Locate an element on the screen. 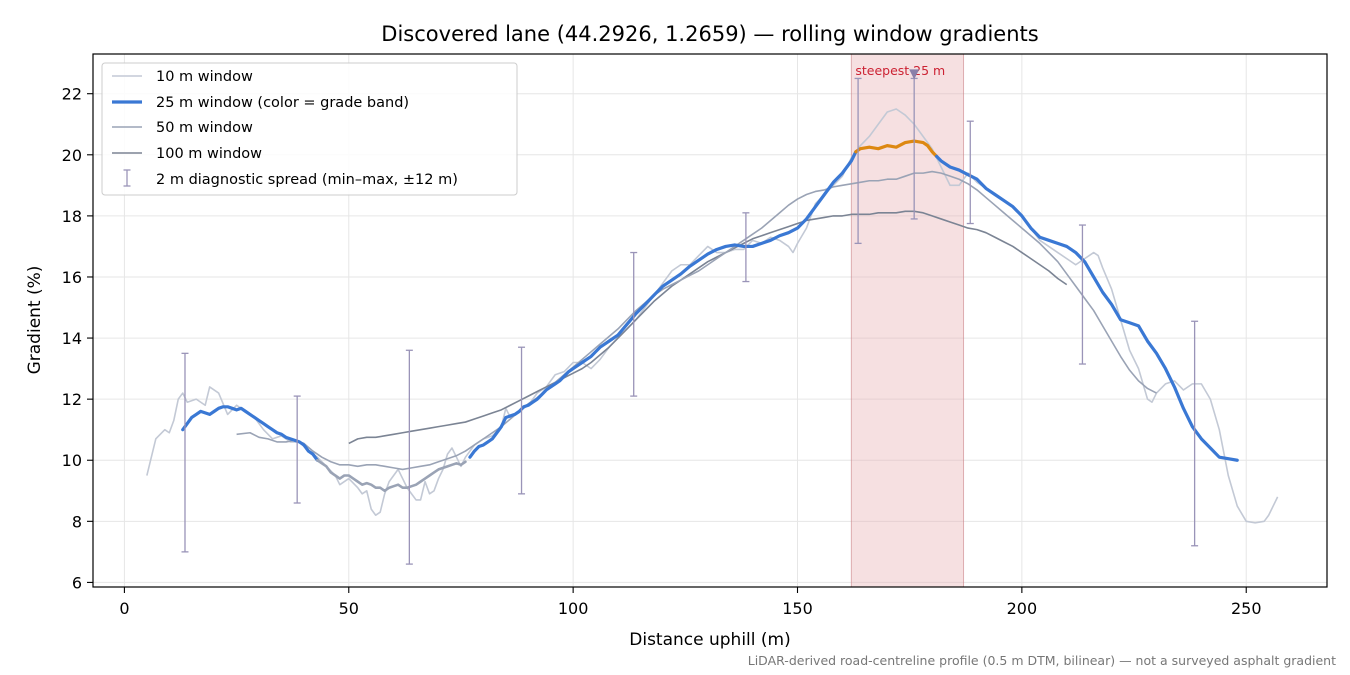 The image size is (1350, 675). steepest-annotation: steepest 25 m is located at coordinates (900, 71).